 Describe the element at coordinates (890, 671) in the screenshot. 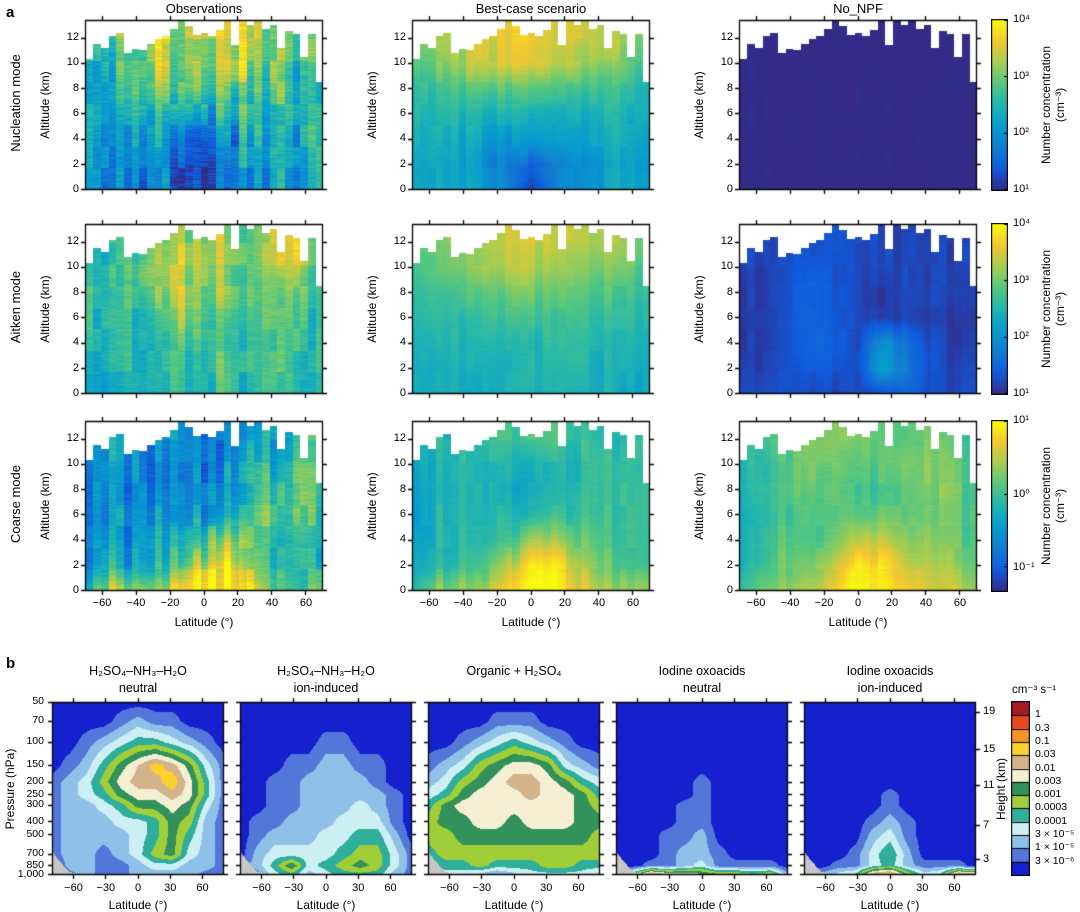

I see `panel-b-title-4-line1: Iodine oxoacids` at that location.